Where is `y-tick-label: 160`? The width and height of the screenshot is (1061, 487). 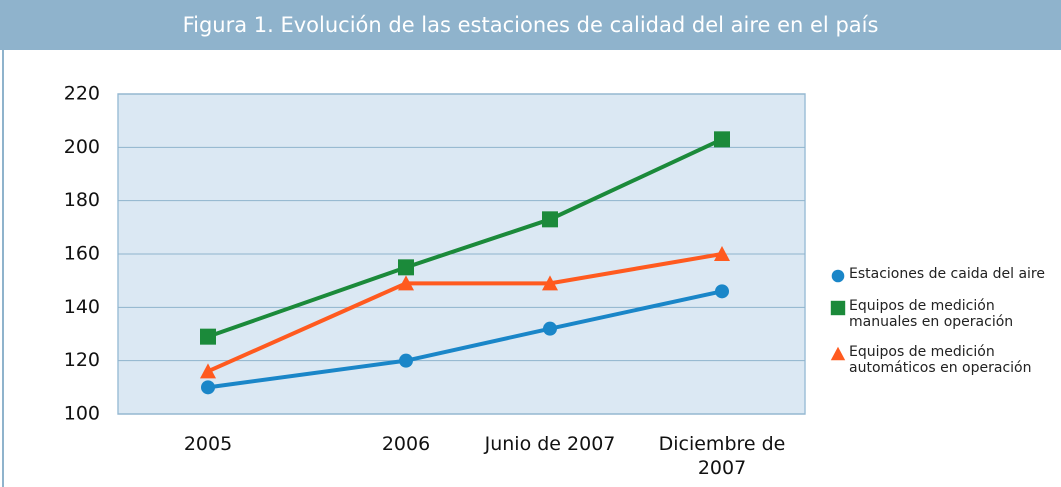
y-tick-label: 160 is located at coordinates (82, 254).